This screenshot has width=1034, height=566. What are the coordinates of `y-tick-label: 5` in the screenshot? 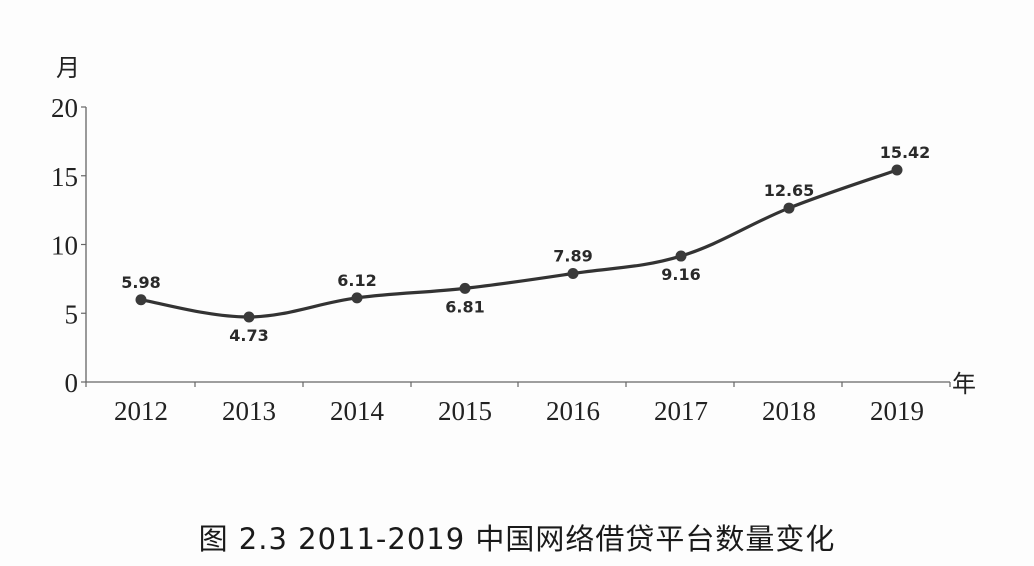 It's located at (72, 314).